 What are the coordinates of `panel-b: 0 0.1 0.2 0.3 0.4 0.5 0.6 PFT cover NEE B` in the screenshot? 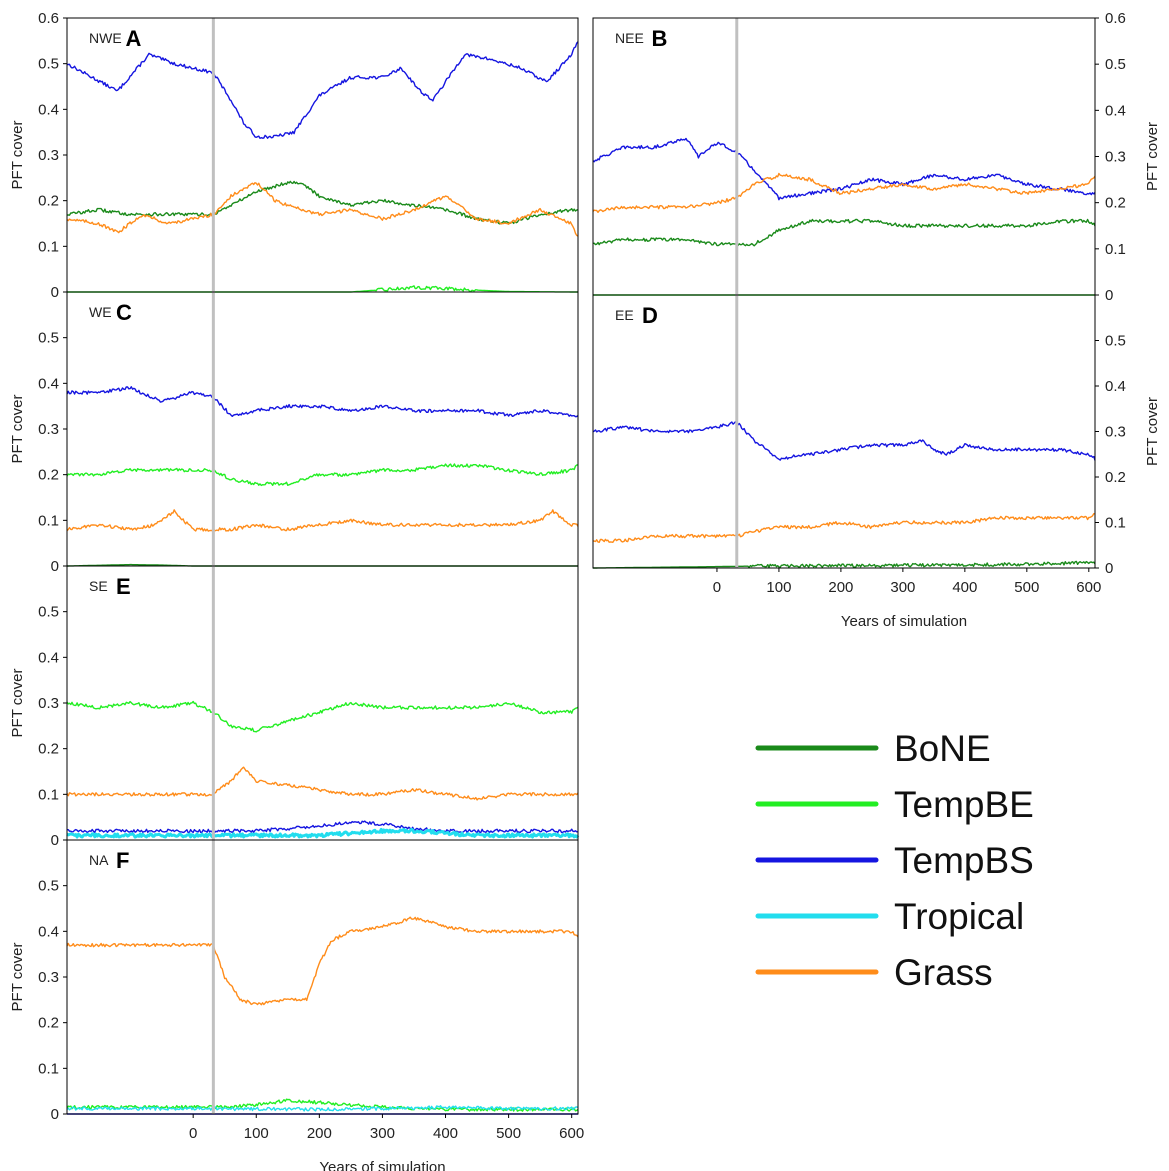 It's located at (876, 157).